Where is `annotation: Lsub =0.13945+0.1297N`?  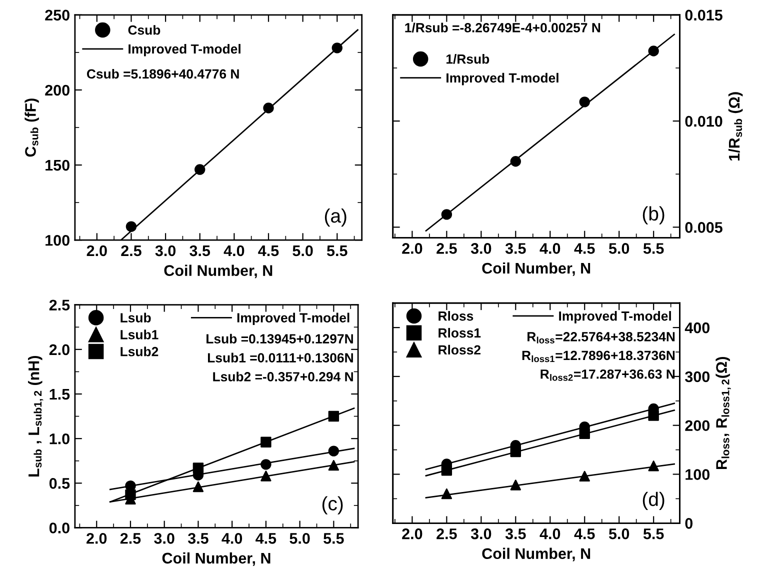 annotation: Lsub =0.13945+0.1297N is located at coordinates (279, 339).